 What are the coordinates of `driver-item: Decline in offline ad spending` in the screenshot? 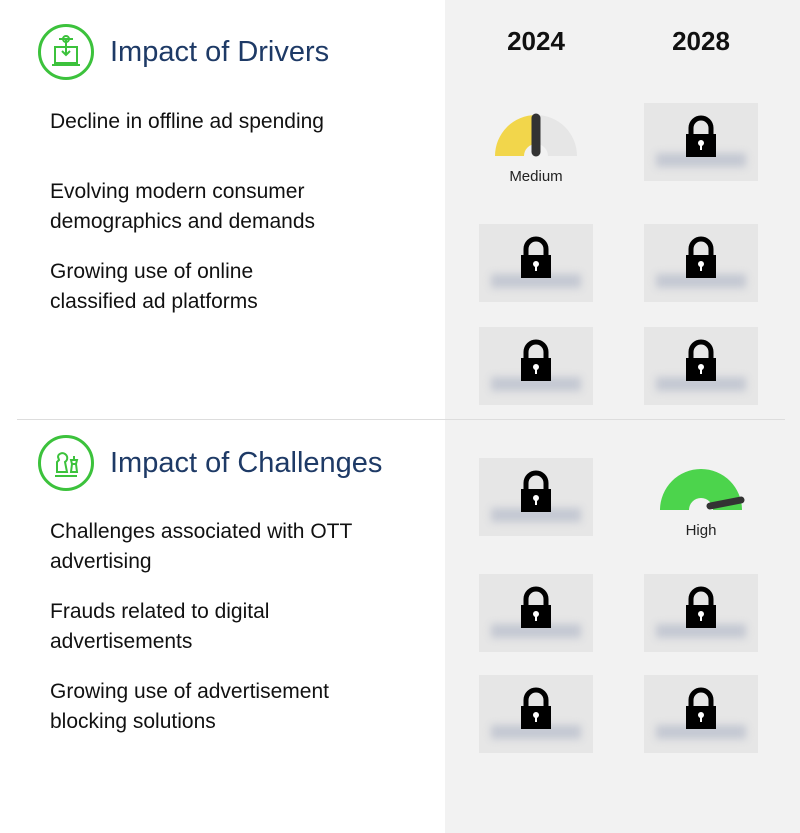 It's located at (187, 121).